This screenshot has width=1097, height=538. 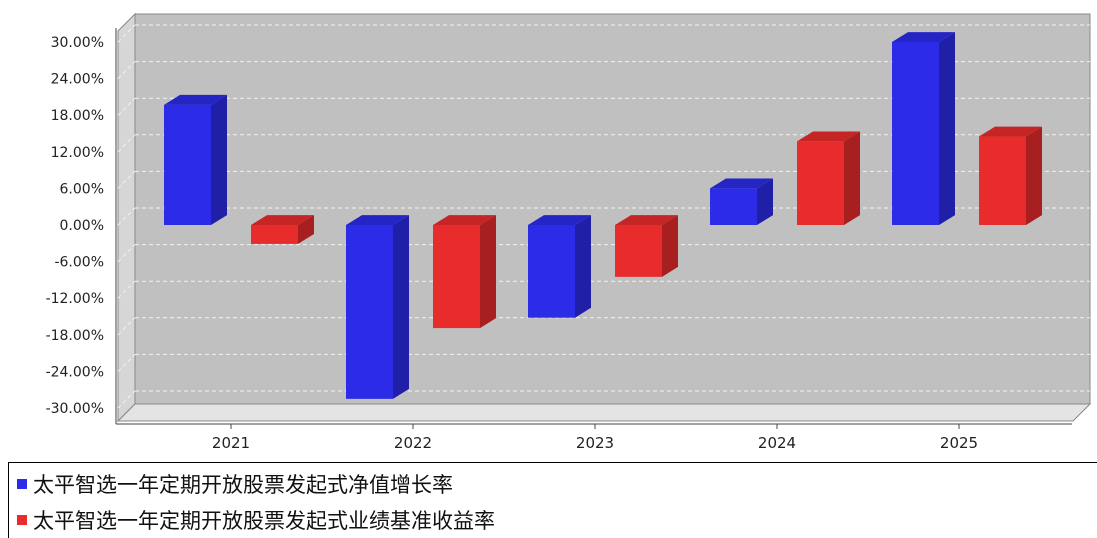 I want to click on legend-label: 太平智选一年定期开放股票发起式净值增长率, so click(x=243, y=485).